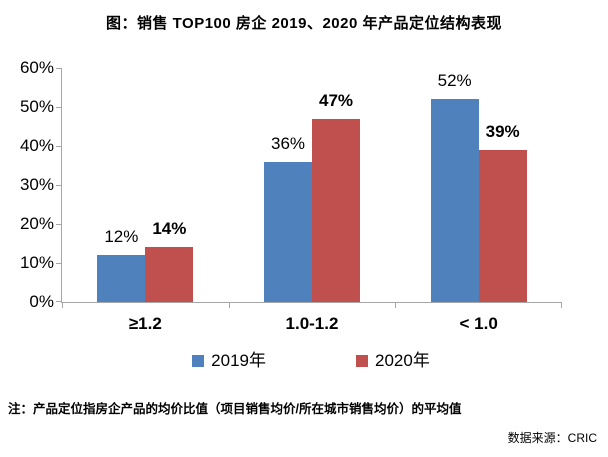 The width and height of the screenshot is (608, 457). I want to click on bar-value-label: 47%, so click(336, 100).